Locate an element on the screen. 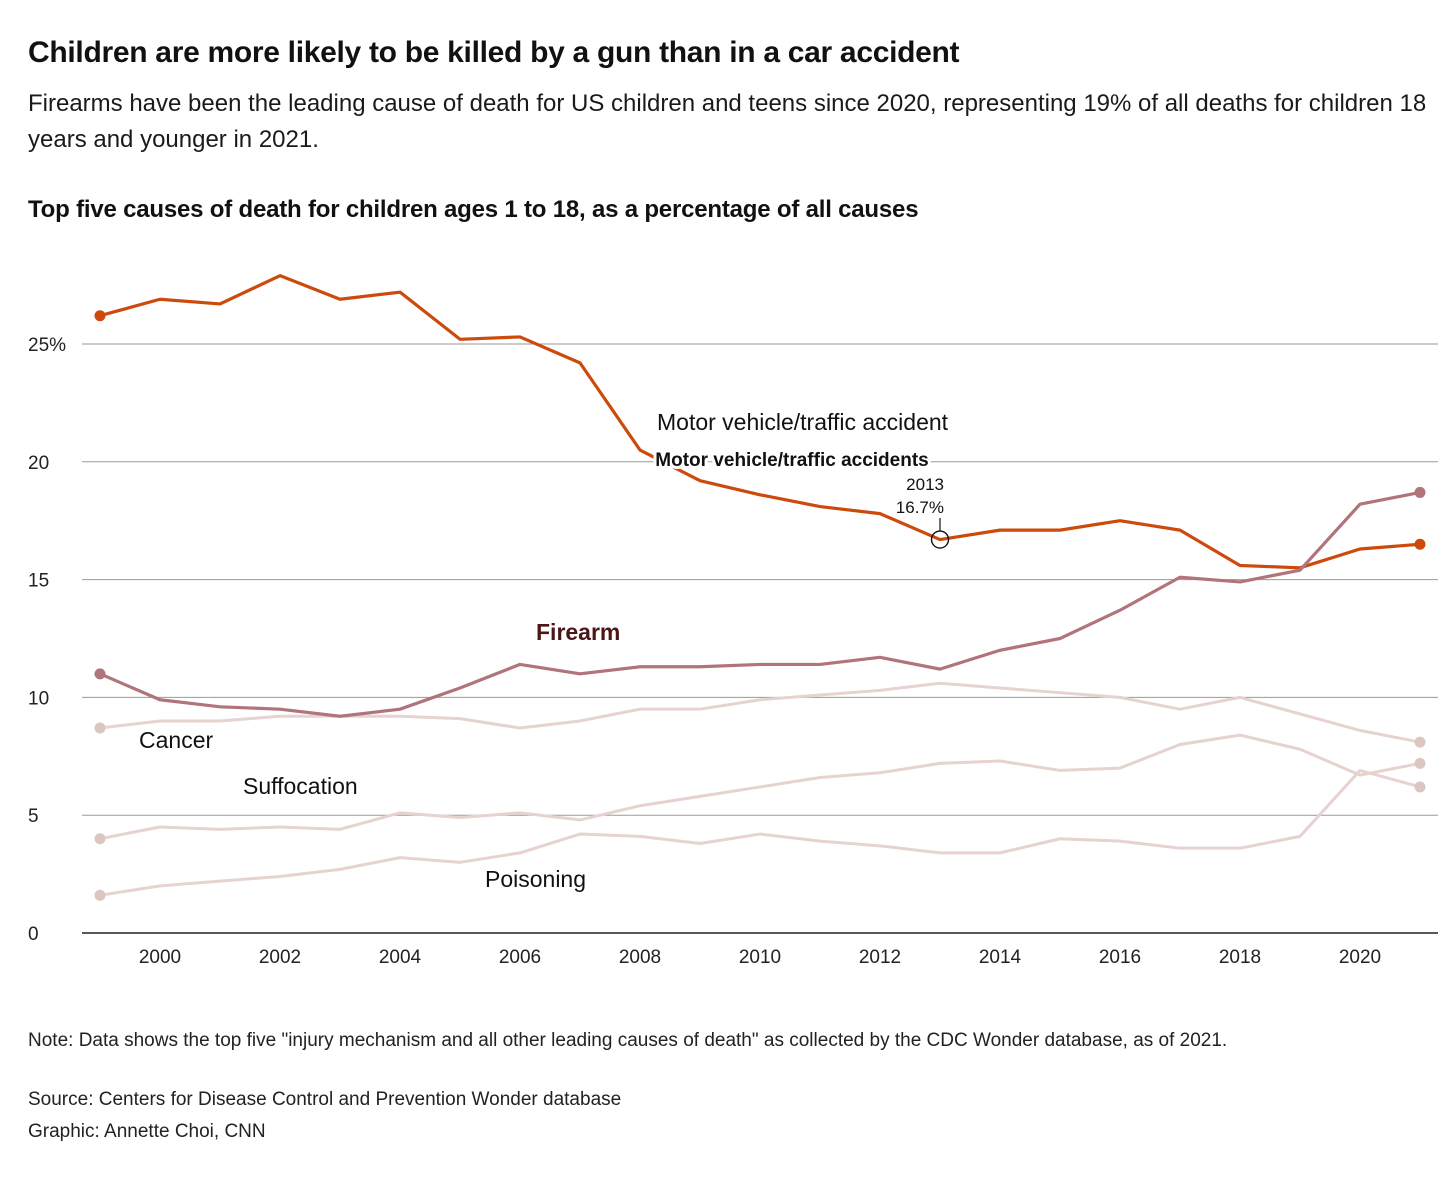 This screenshot has width=1456, height=1180. x-tick-label: 2020 is located at coordinates (1360, 957).